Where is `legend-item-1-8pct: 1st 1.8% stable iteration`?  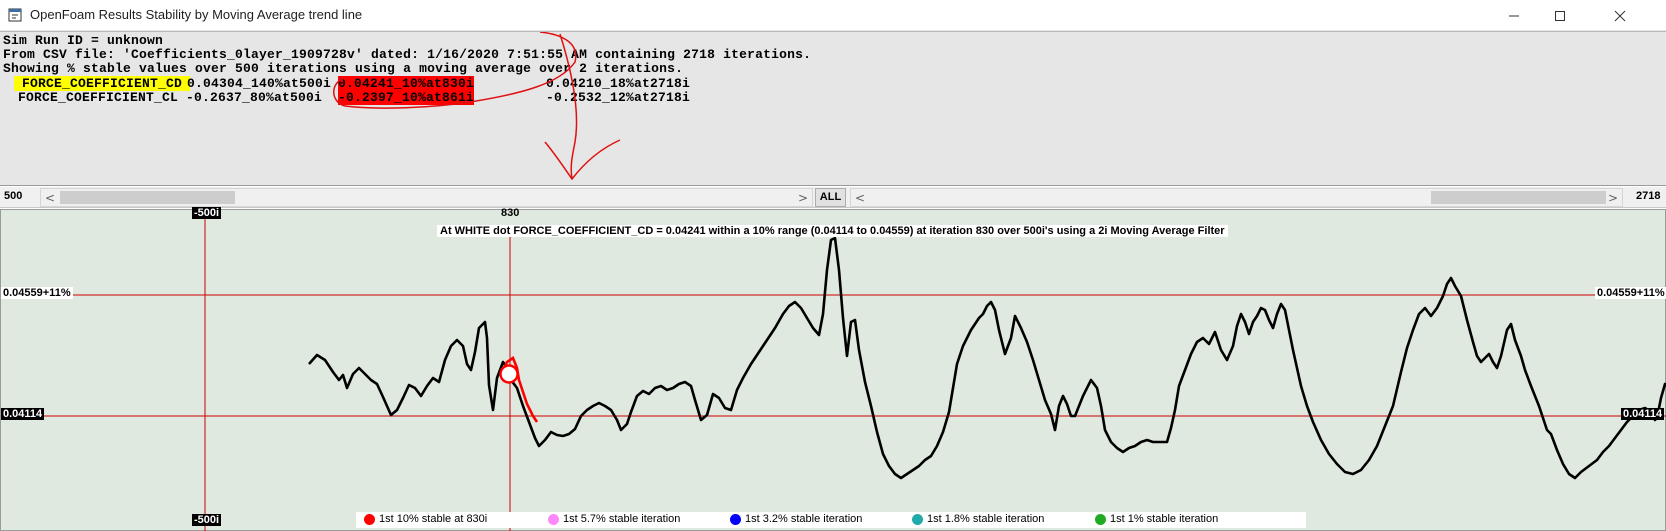 legend-item-1-8pct: 1st 1.8% stable iteration is located at coordinates (978, 519).